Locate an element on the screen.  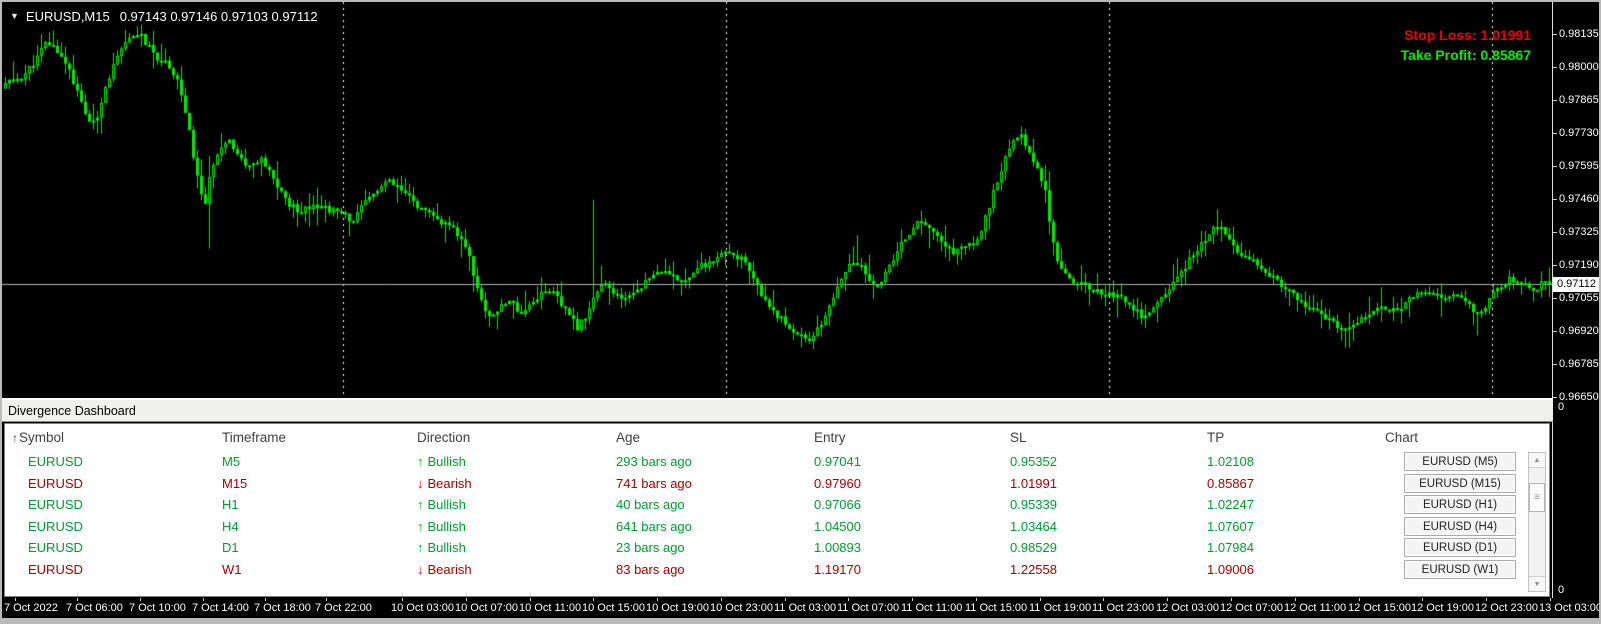
chart-symbol-period: EURUSD,M15 is located at coordinates (67, 16).